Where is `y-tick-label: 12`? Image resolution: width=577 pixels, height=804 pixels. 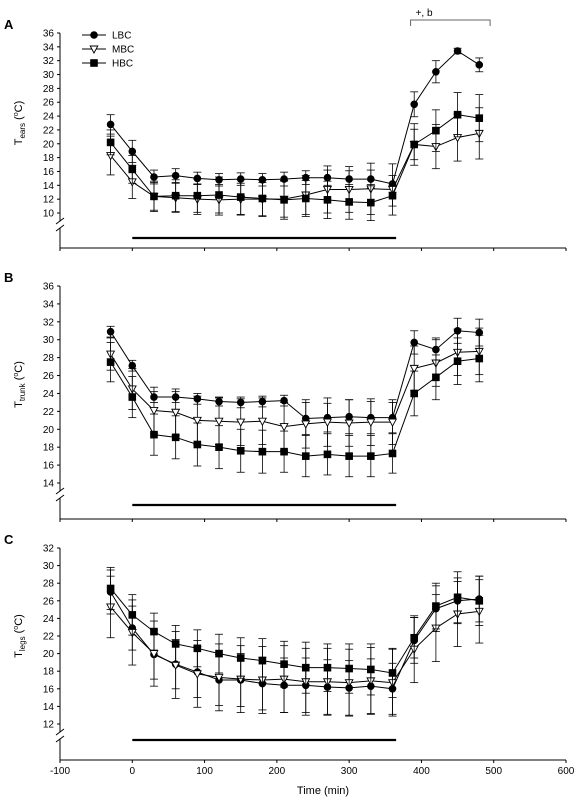
y-tick-label: 12 is located at coordinates (49, 200).